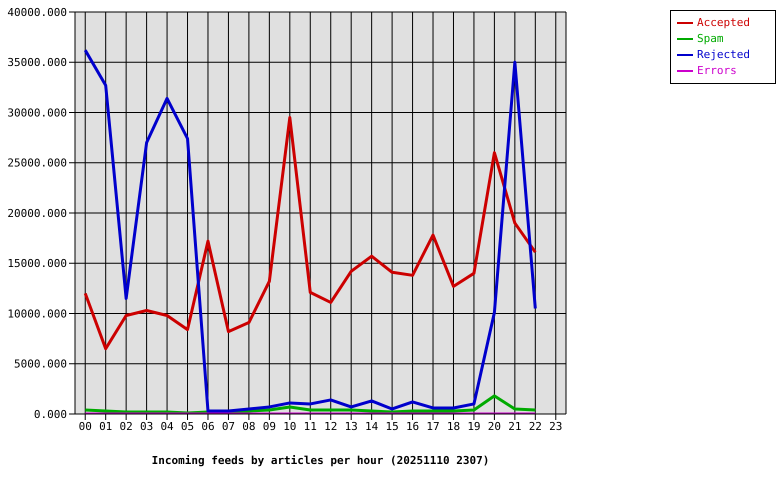  I want to click on x-tick-label: 03, so click(147, 426).